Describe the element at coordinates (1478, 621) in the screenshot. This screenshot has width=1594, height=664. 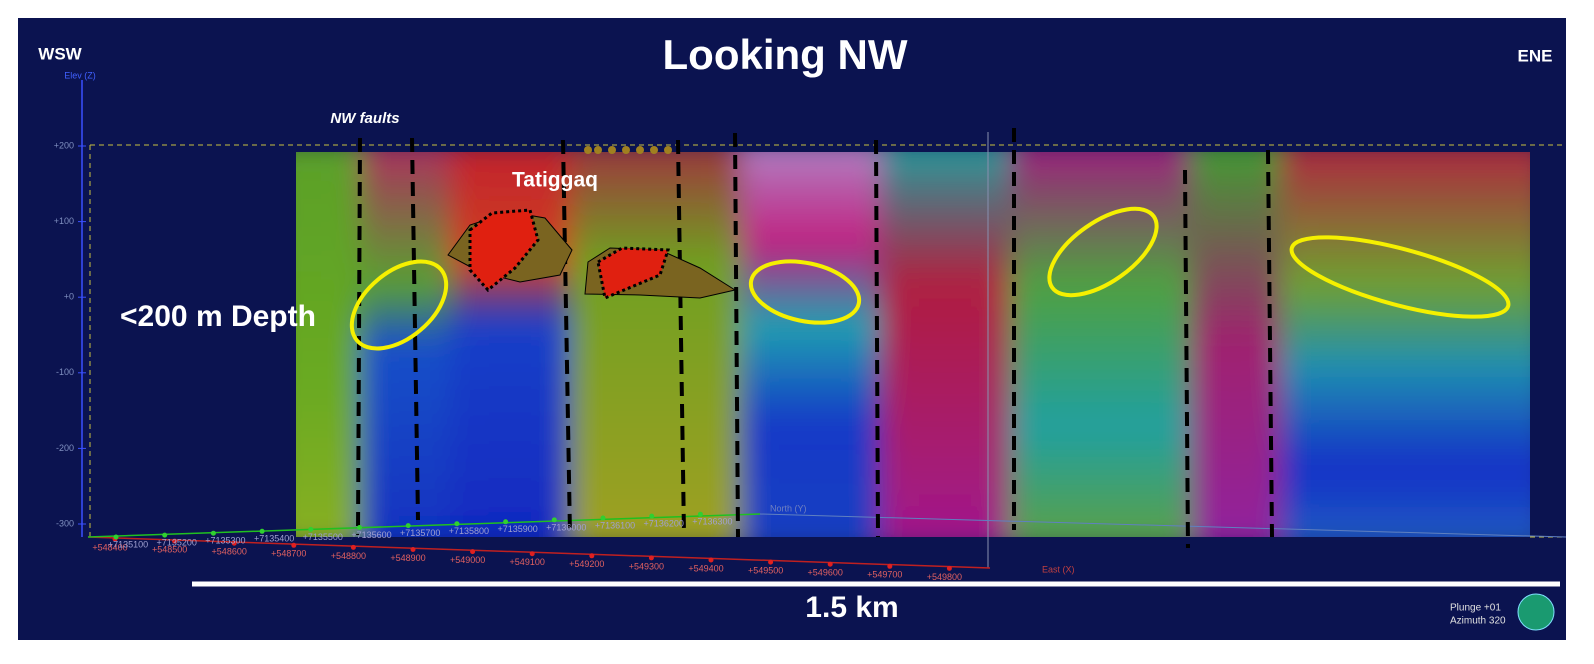
I see `azimuth: Azimuth 320` at that location.